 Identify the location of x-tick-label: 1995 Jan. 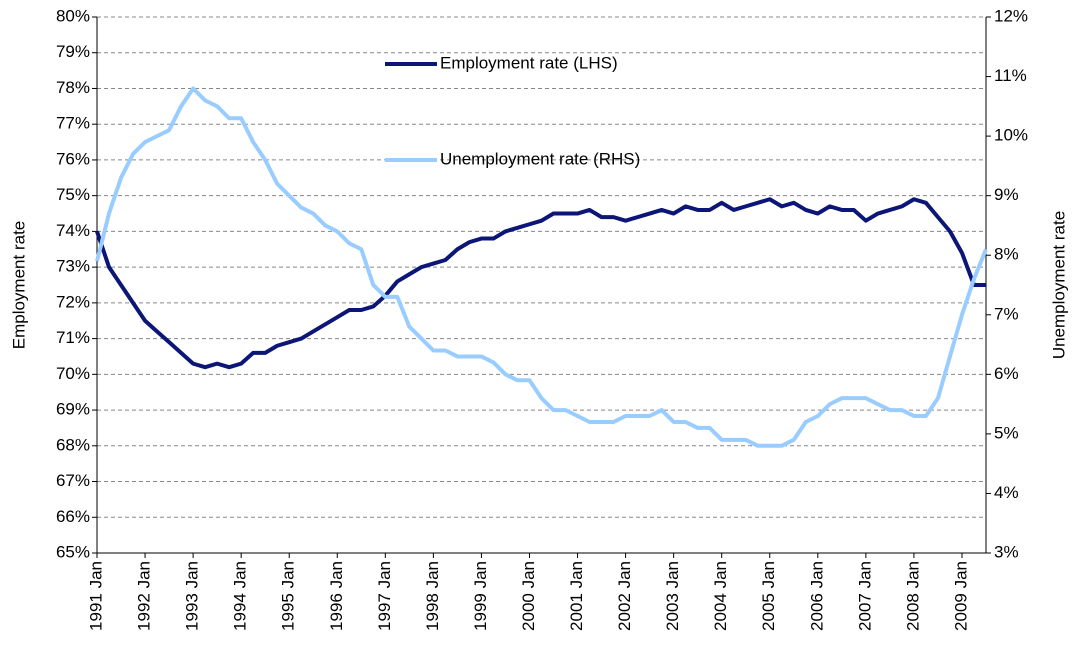
(288, 596).